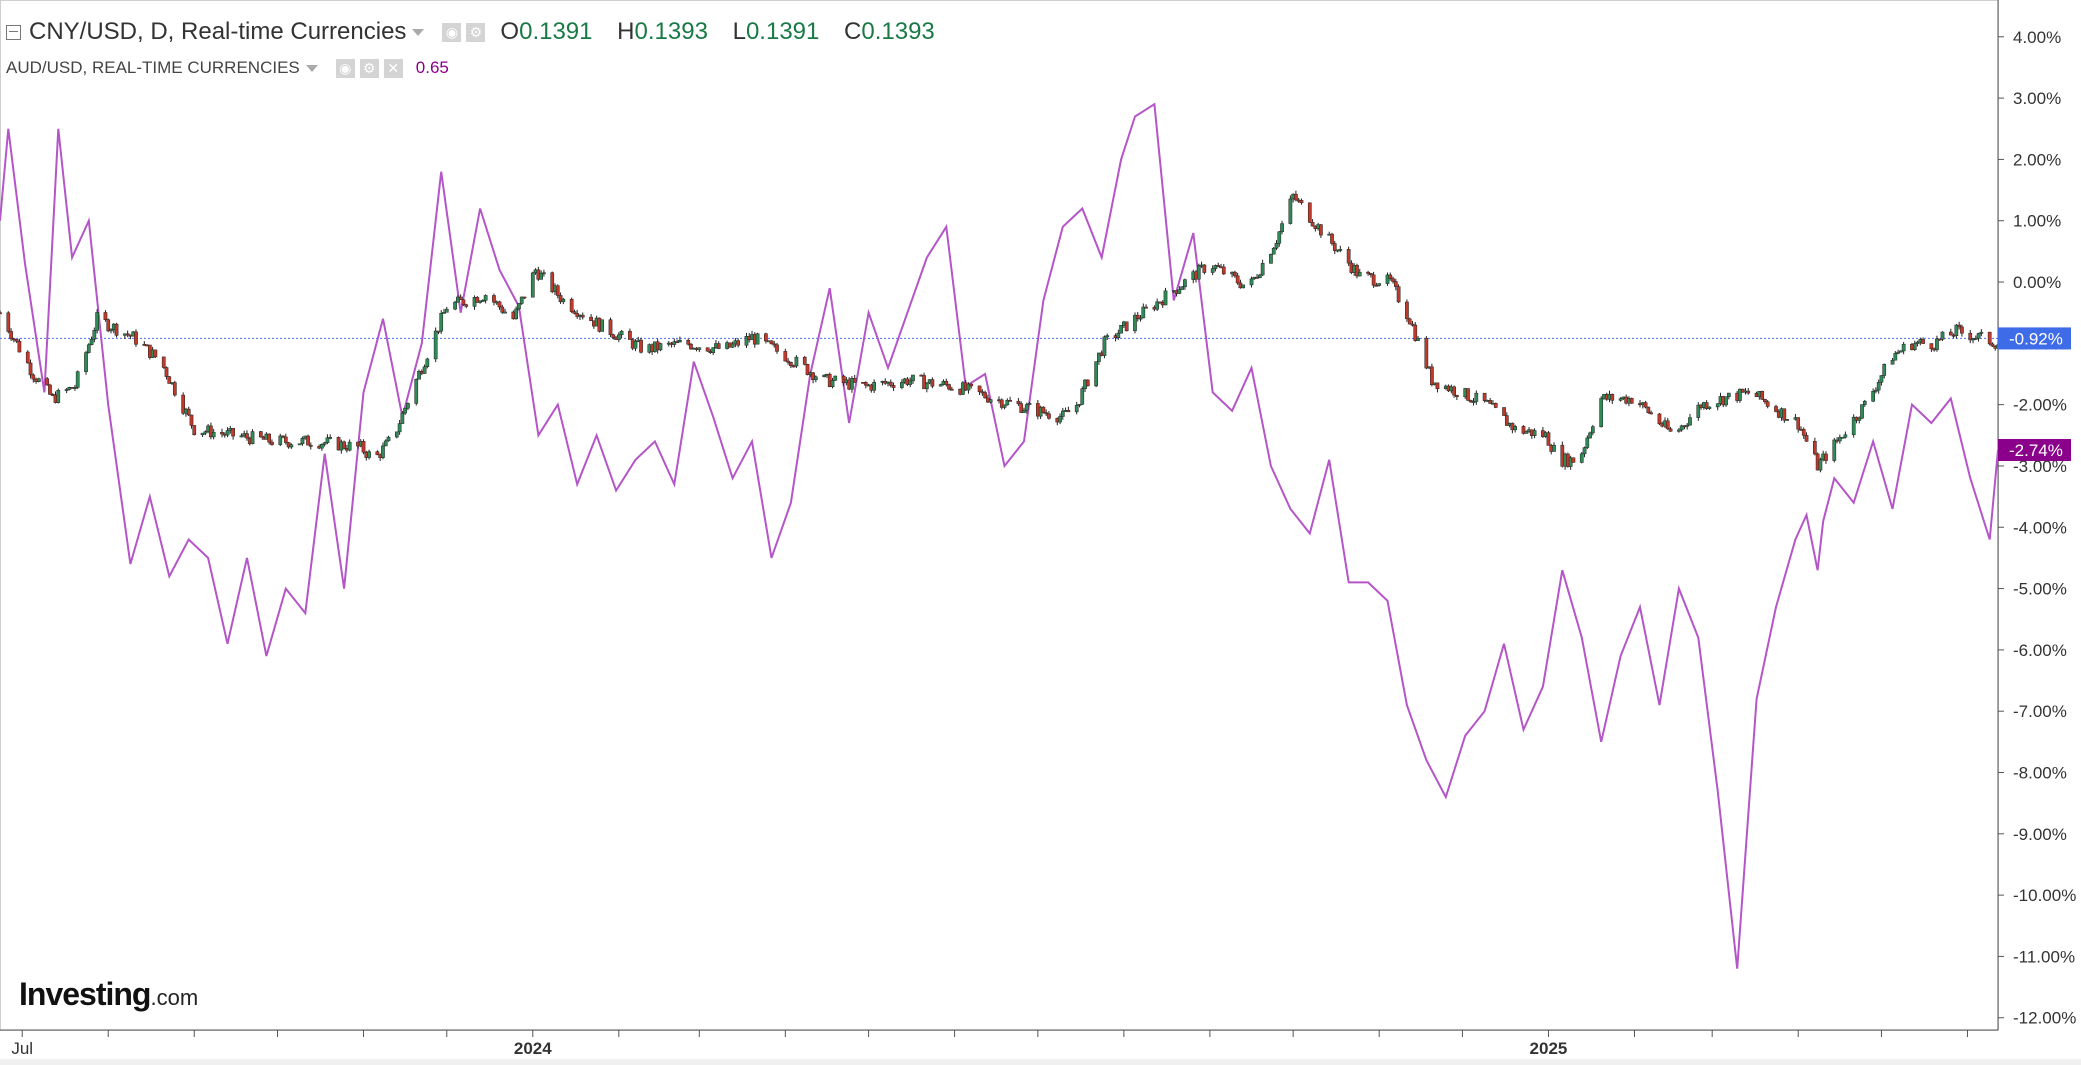  What do you see at coordinates (2037, 37) in the screenshot?
I see `y-tick-label: 4.00%` at bounding box center [2037, 37].